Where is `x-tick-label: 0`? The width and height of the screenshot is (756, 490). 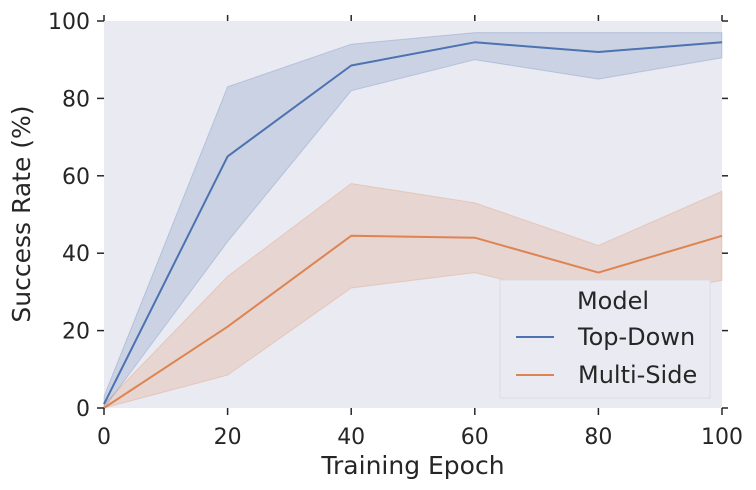 x-tick-label: 0 is located at coordinates (104, 437).